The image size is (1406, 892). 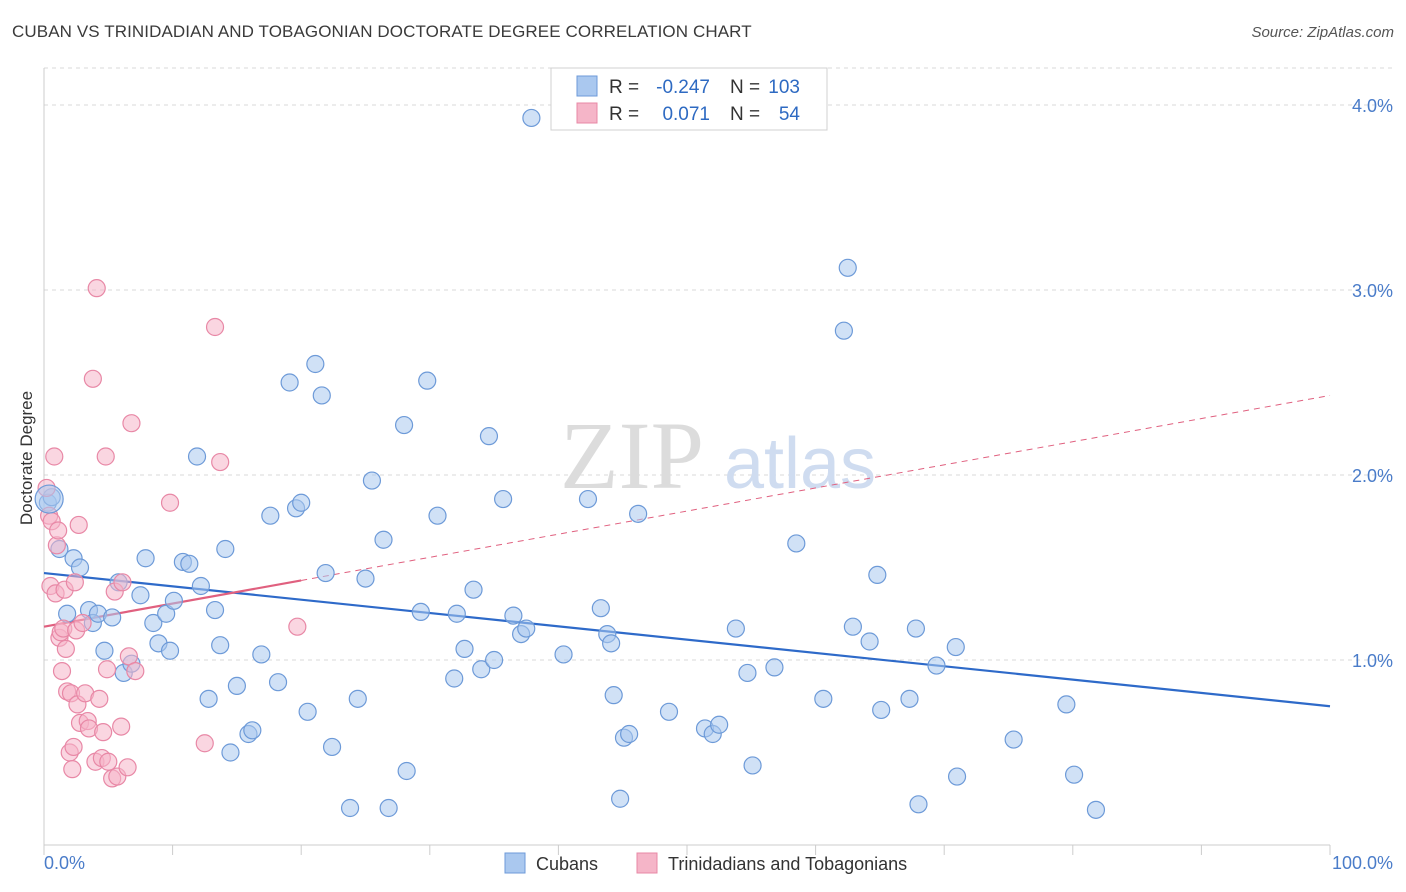 I want to click on cuban-point-large, so click(x=49, y=499).